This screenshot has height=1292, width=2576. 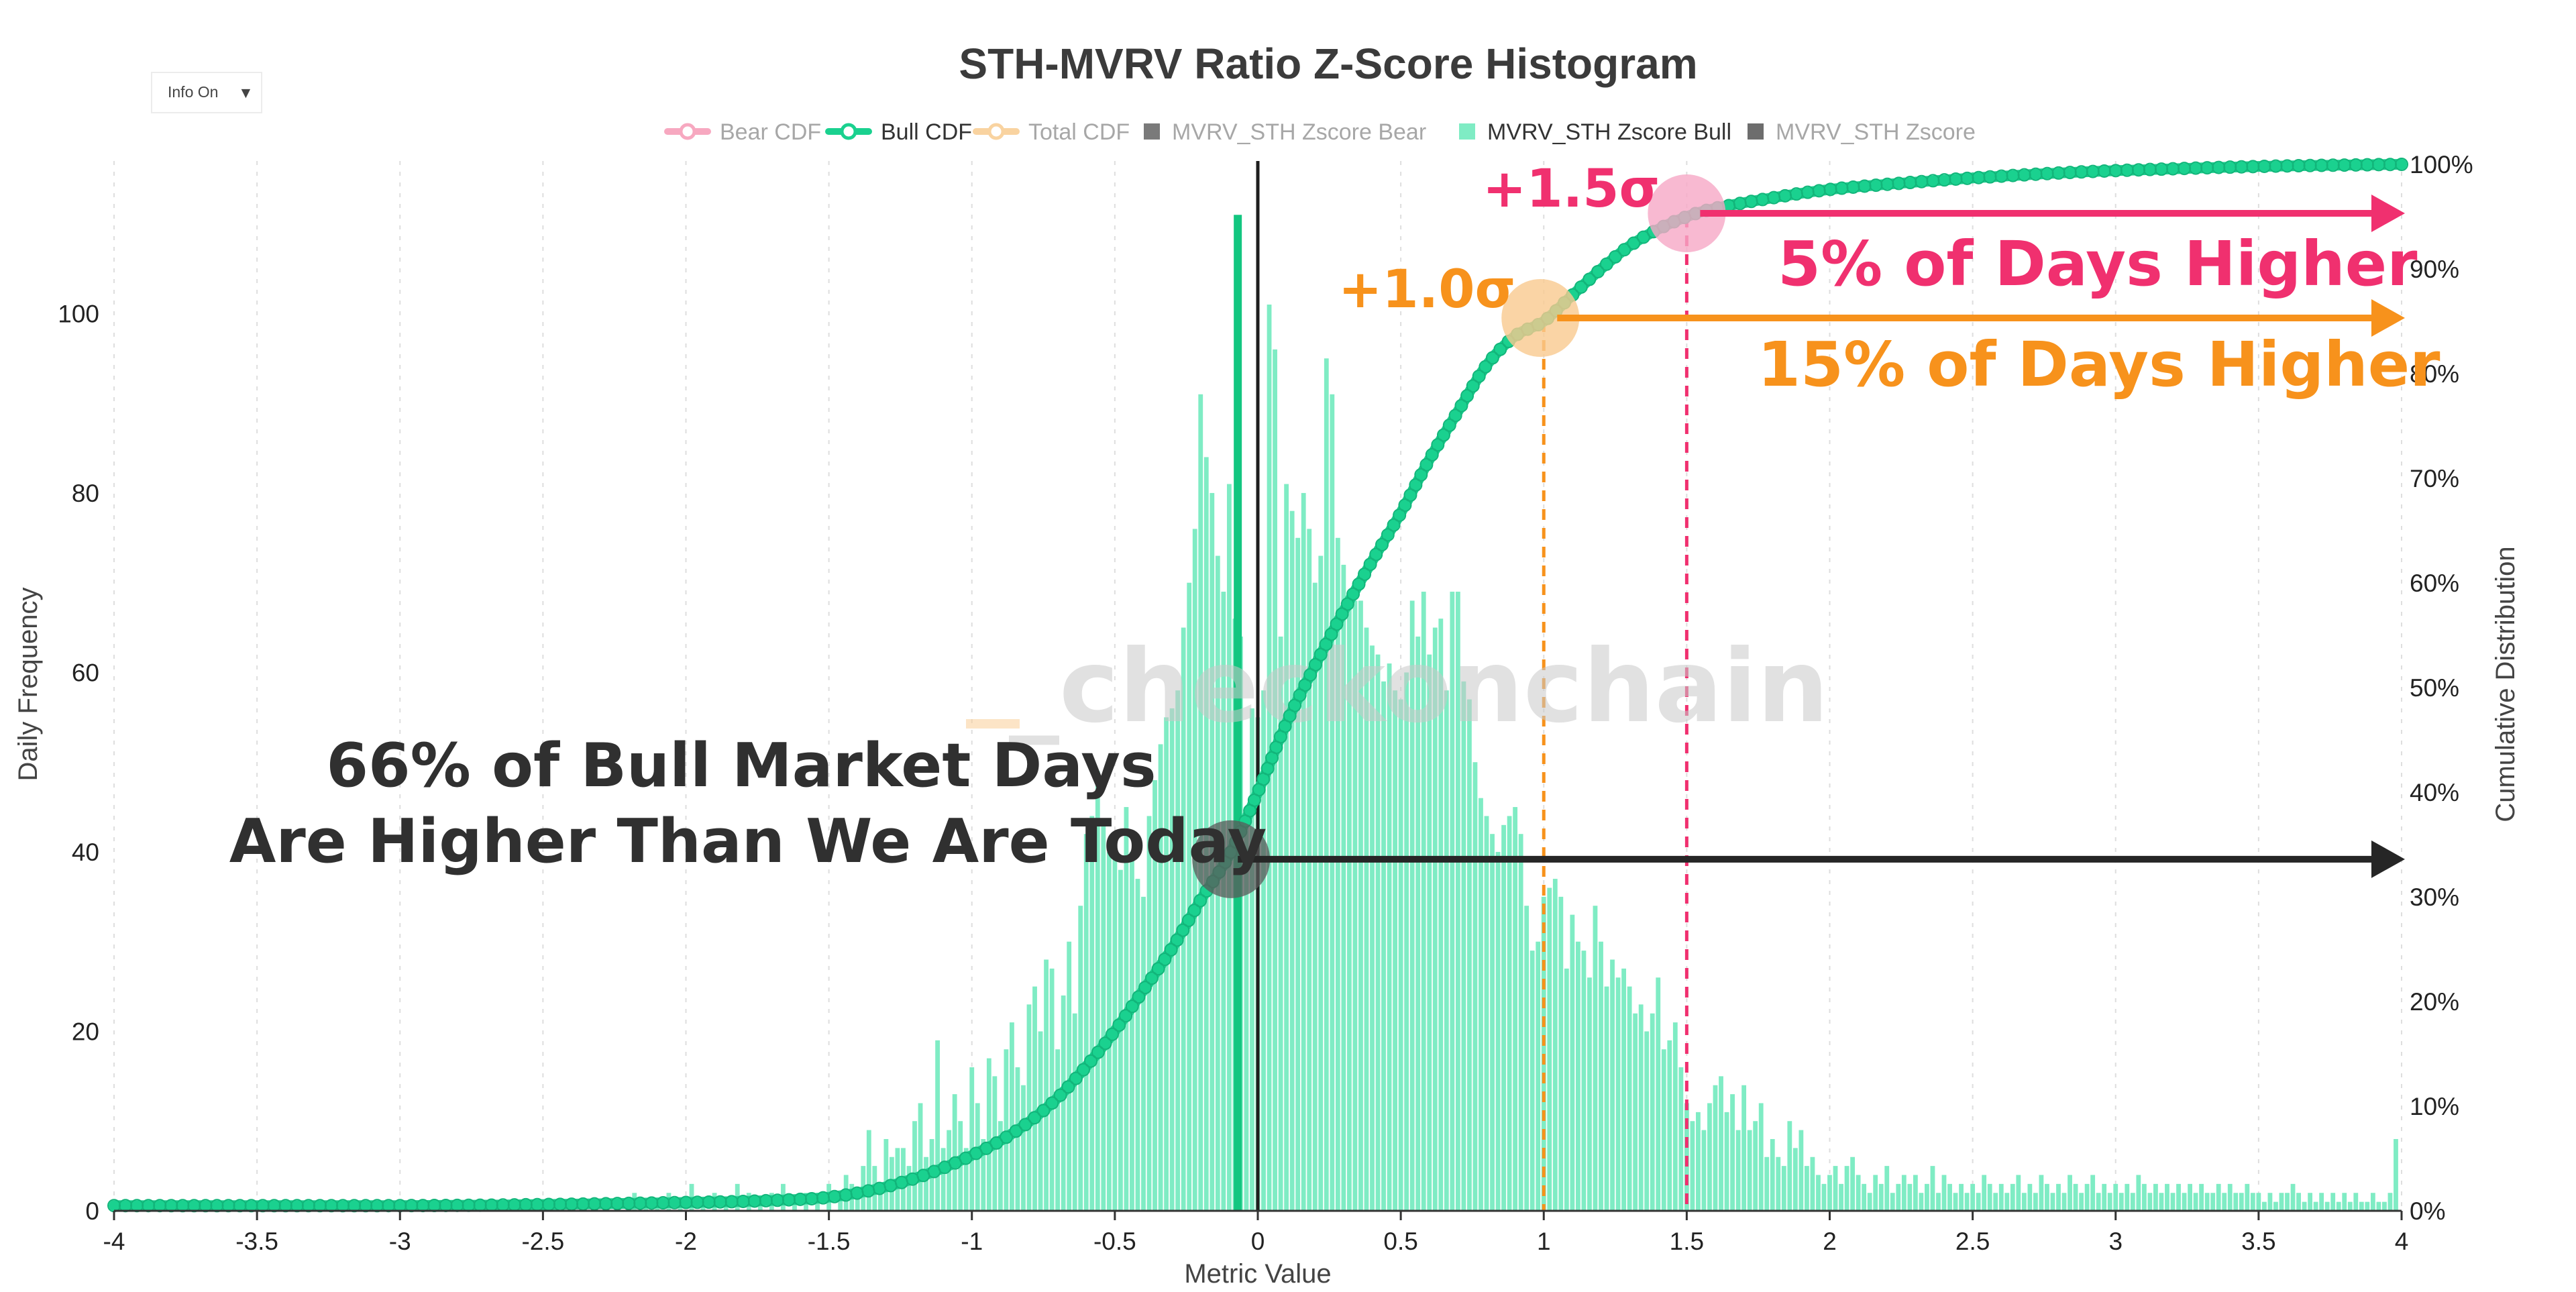 I want to click on x-tick-label-10: 1, so click(x=1544, y=1241).